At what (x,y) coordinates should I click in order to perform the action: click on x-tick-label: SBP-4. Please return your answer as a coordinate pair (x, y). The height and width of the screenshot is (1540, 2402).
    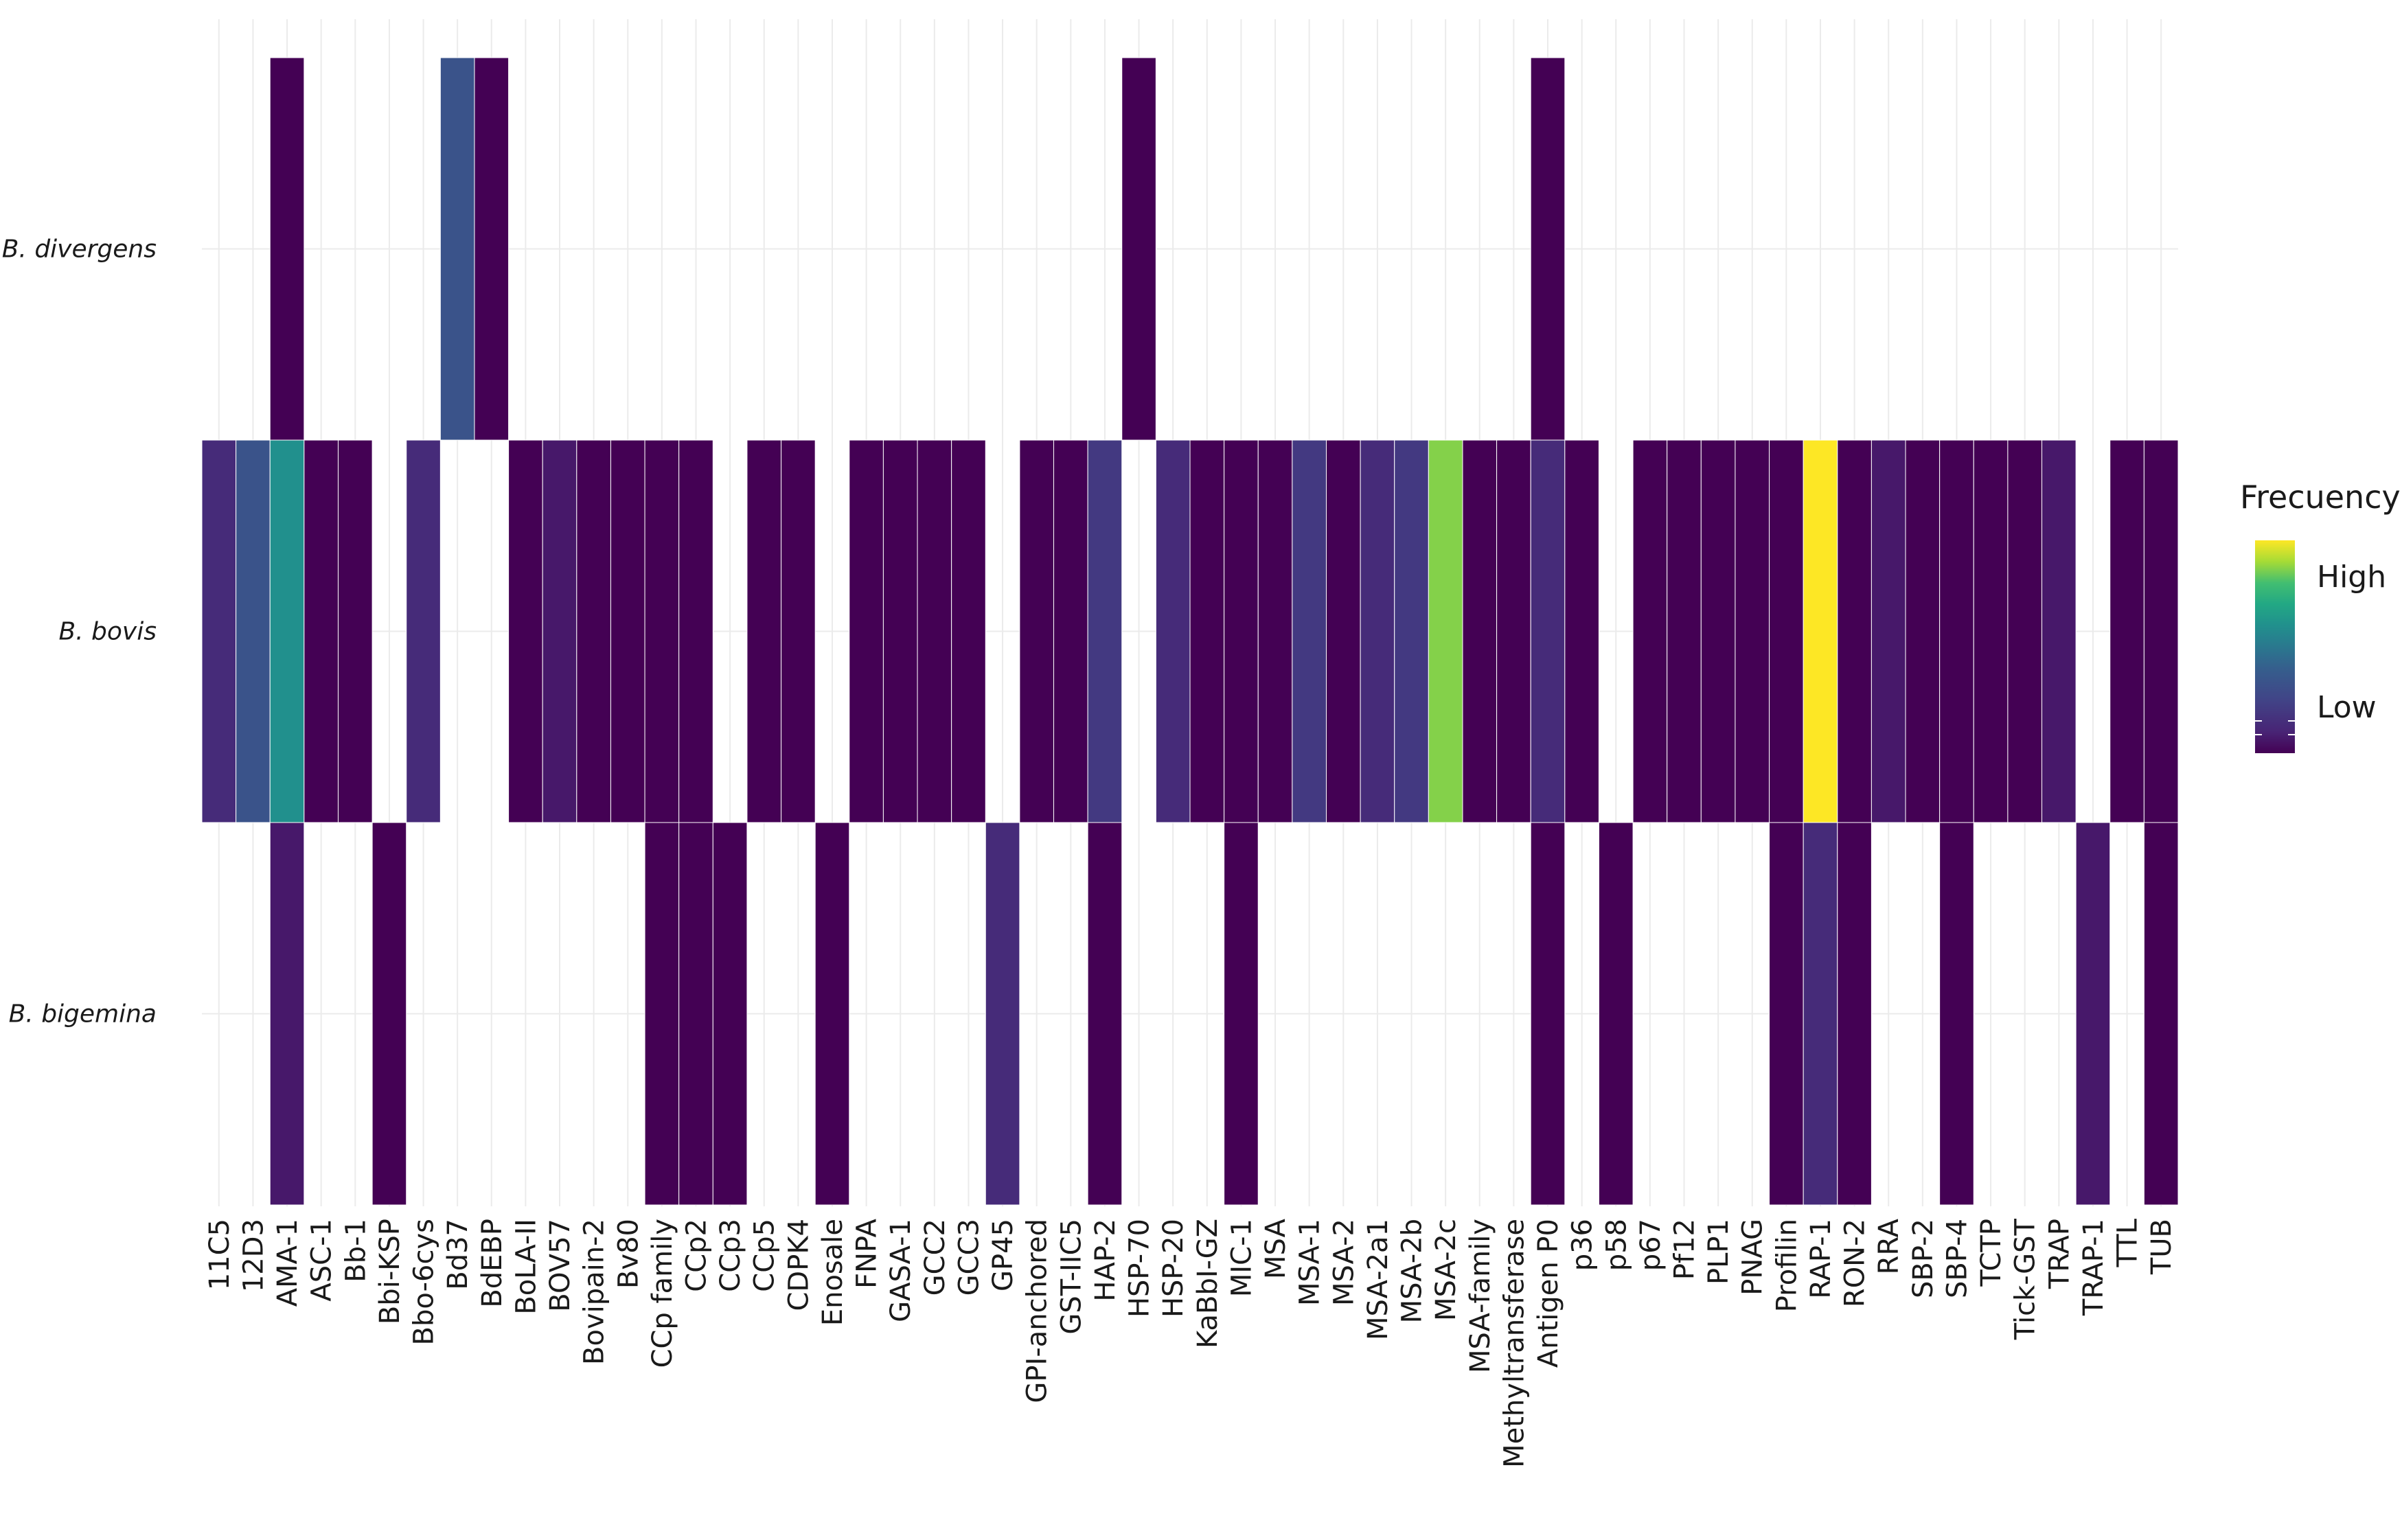
    Looking at the image, I should click on (1957, 1258).